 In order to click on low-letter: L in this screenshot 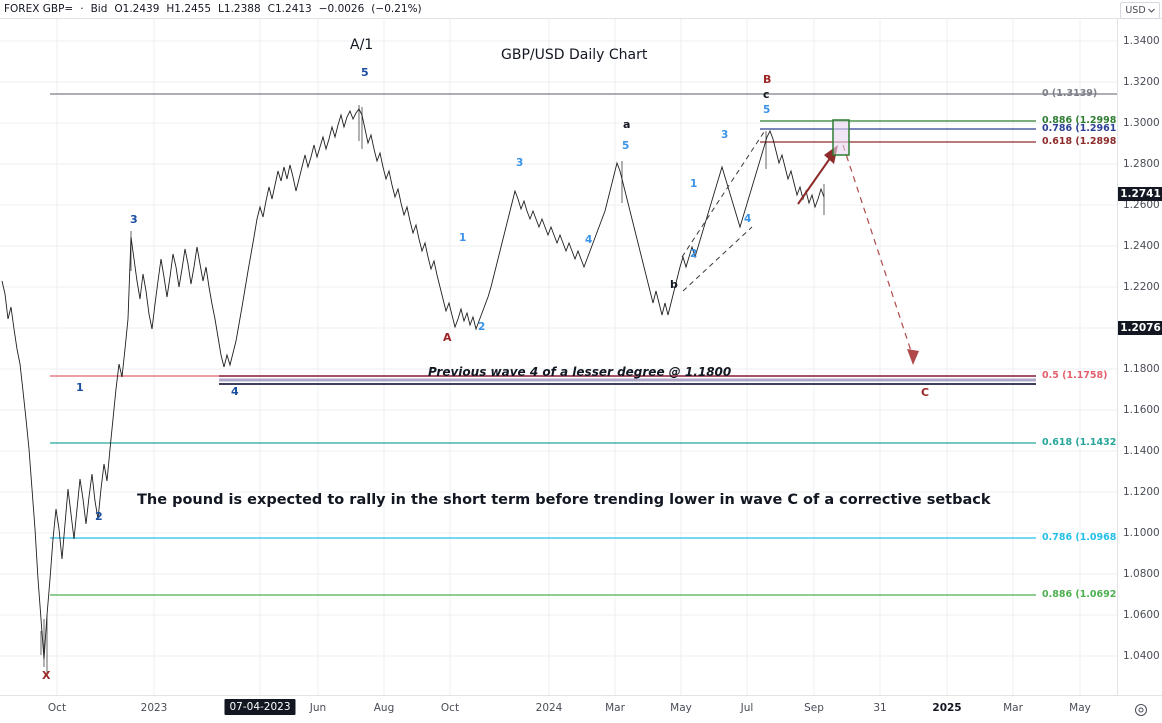, I will do `click(221, 9)`.